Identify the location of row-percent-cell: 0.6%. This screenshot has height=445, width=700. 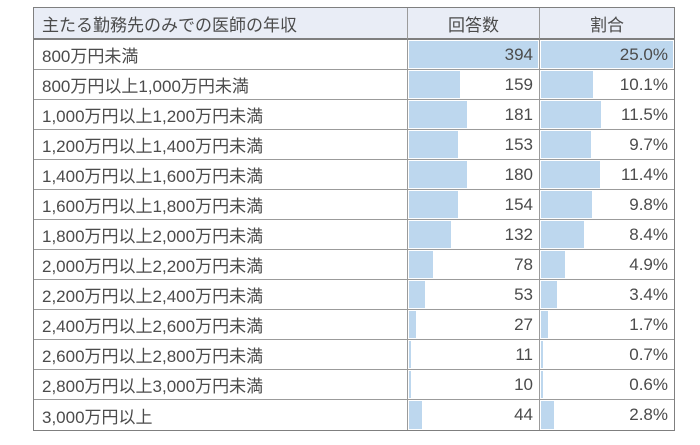
(607, 385).